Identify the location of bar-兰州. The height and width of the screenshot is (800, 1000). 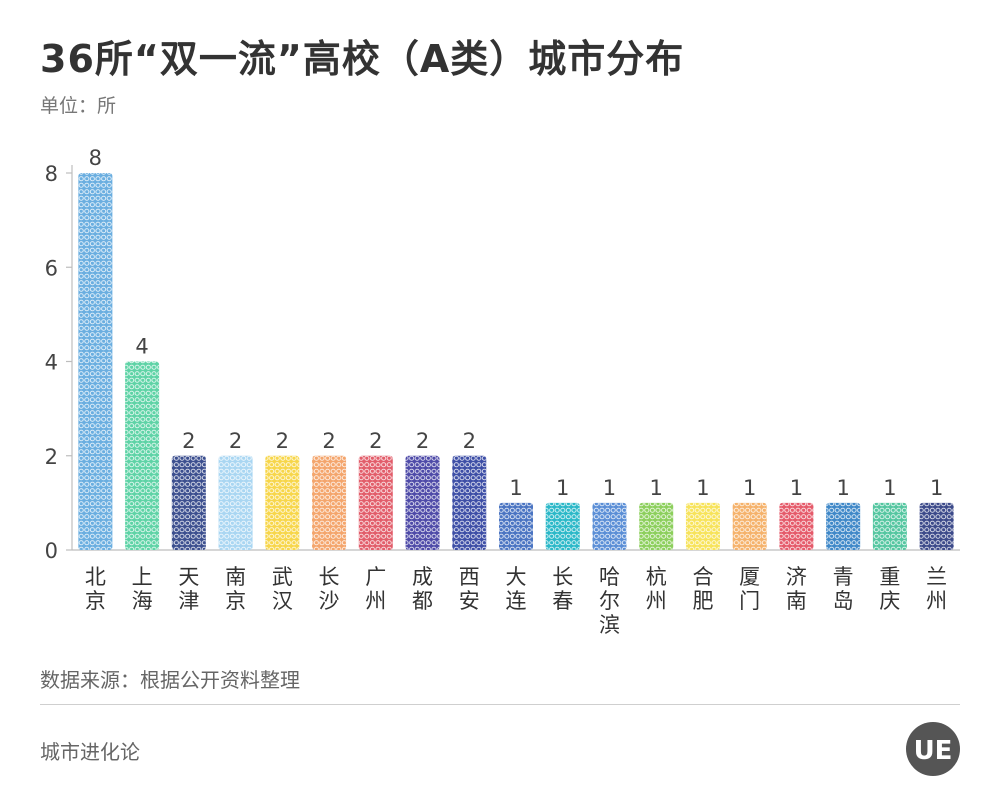
(936, 526).